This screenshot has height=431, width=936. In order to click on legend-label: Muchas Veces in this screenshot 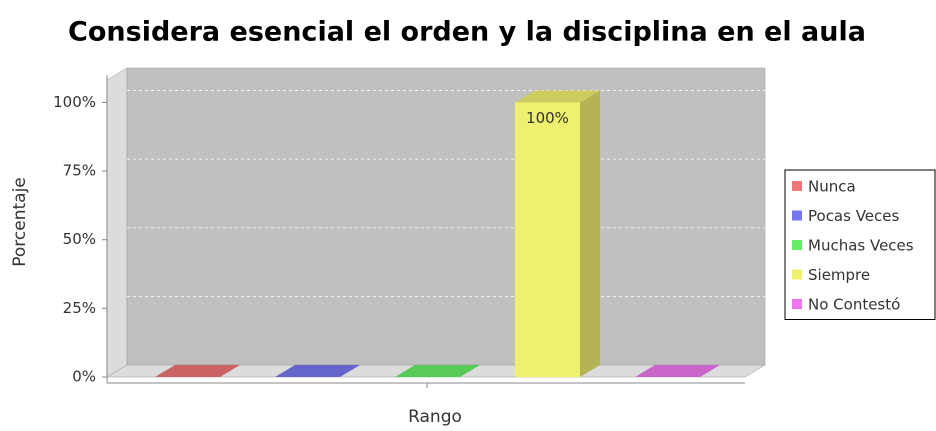, I will do `click(861, 246)`.